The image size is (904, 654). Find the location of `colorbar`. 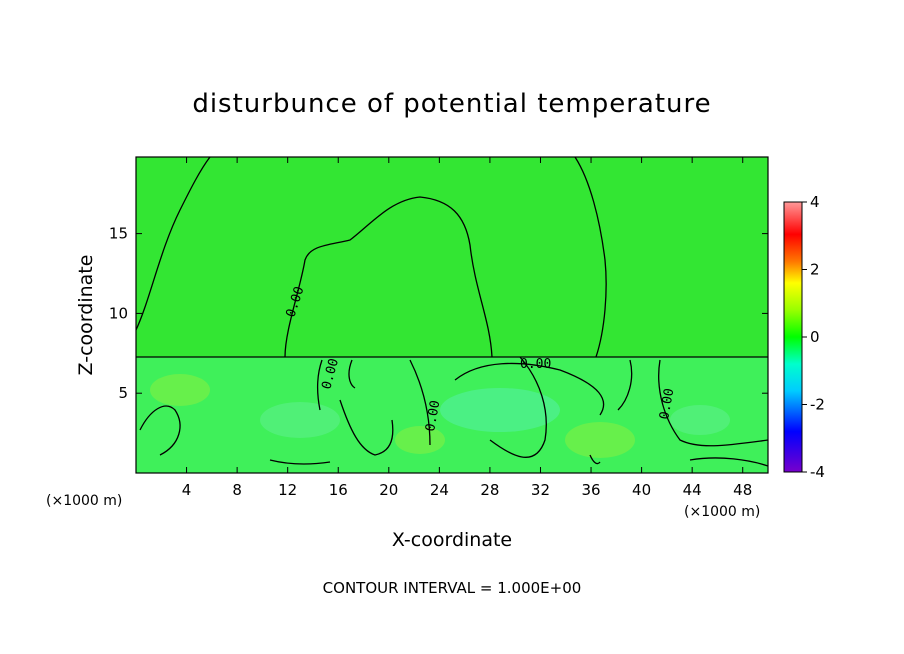

colorbar is located at coordinates (793, 337).